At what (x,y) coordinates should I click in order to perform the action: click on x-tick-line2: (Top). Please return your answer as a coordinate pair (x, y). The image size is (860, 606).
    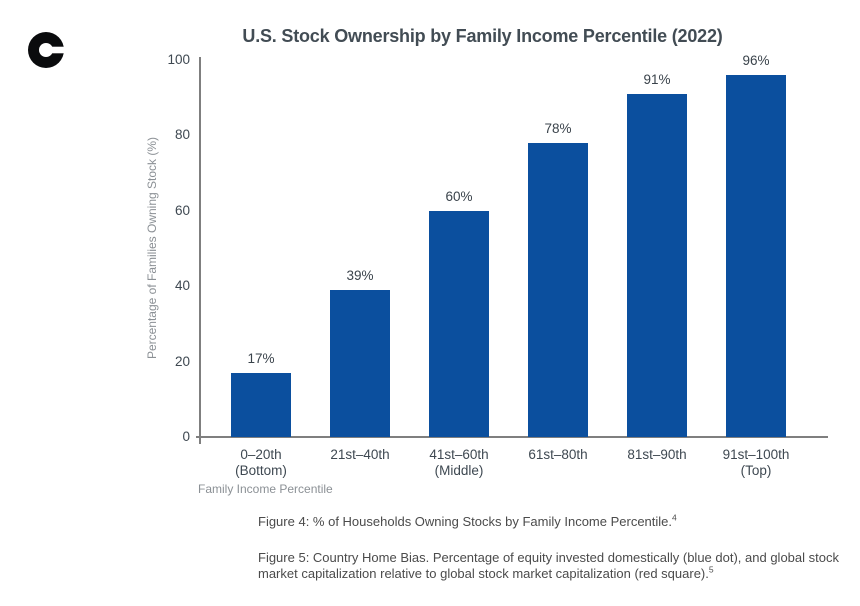
    Looking at the image, I should click on (756, 470).